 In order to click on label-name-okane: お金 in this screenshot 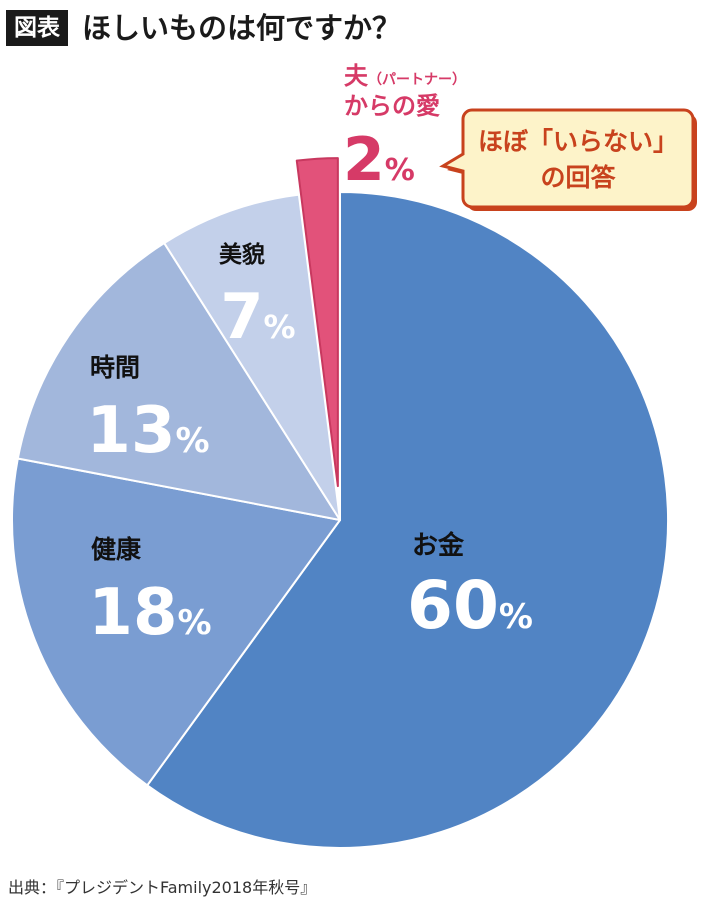, I will do `click(438, 545)`.